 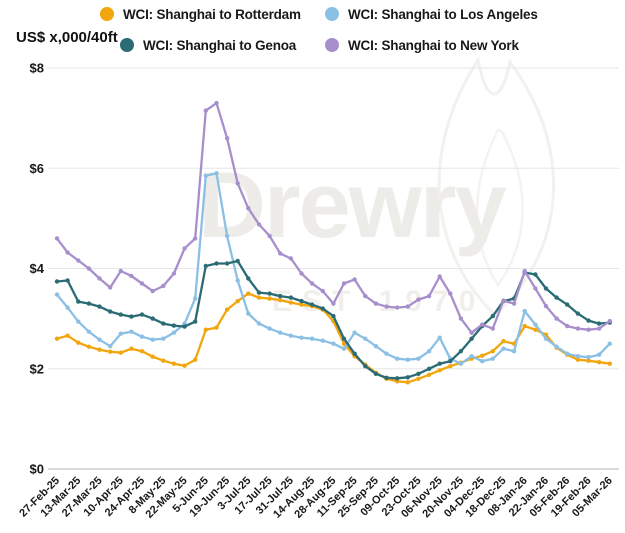 I want to click on legend-item-los-angeles: WCI: Shanghai to Los Angeles, so click(x=431, y=14).